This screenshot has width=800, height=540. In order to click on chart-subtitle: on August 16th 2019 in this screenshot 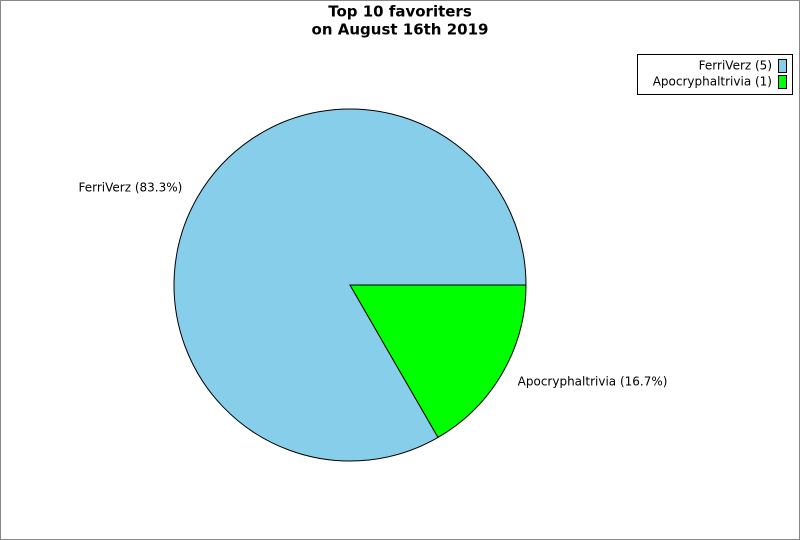, I will do `click(400, 30)`.